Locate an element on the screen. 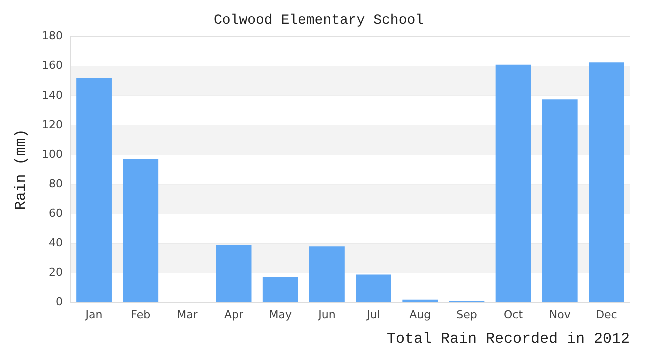 Image resolution: width=650 pixels, height=360 pixels. chart-title: Colwood Elementary School is located at coordinates (319, 21).